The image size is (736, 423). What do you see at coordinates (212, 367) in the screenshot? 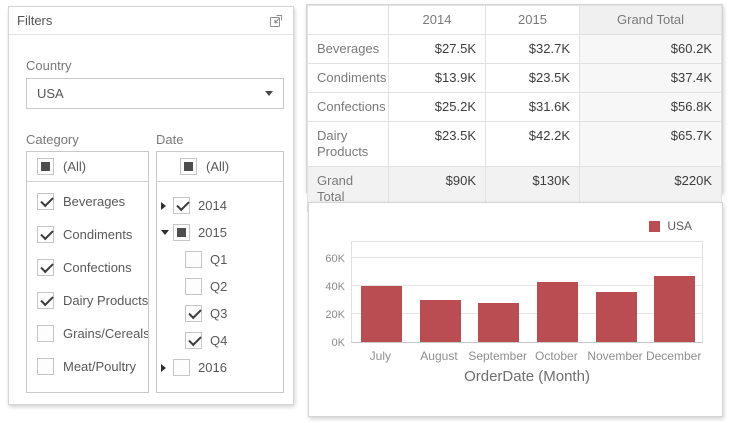
I see `date-item-label: 2016` at bounding box center [212, 367].